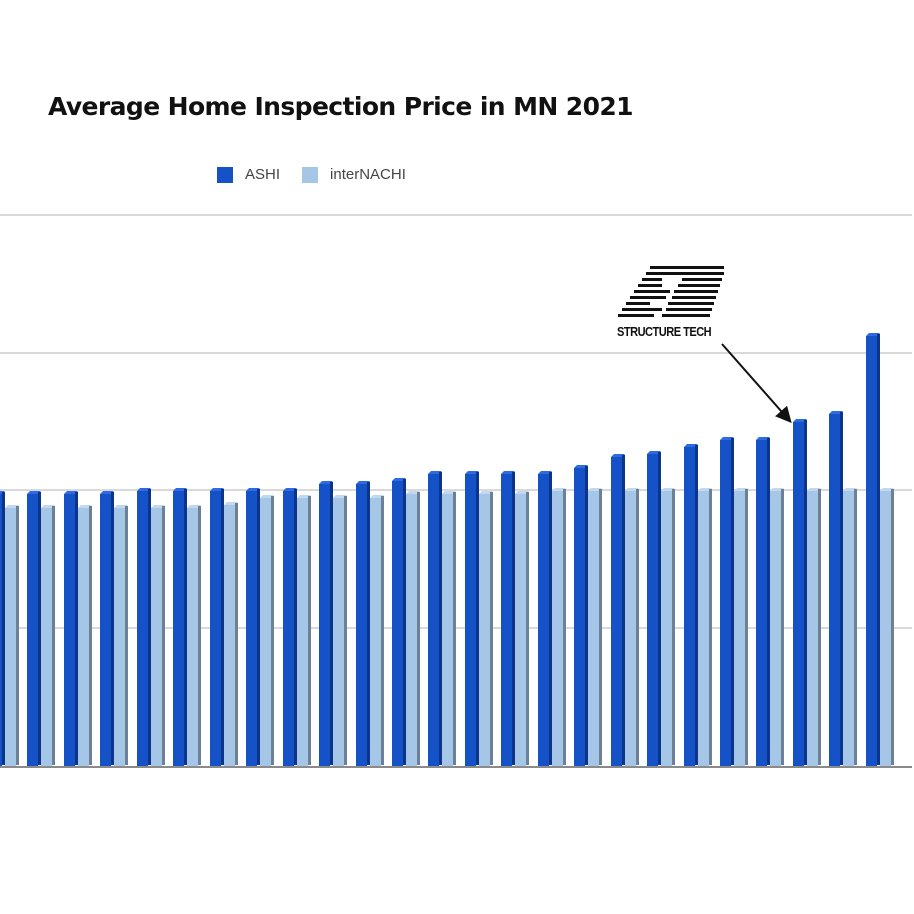 This screenshot has width=914, height=914. Describe the element at coordinates (310, 174) in the screenshot. I see `legend-swatch-internachi` at that location.